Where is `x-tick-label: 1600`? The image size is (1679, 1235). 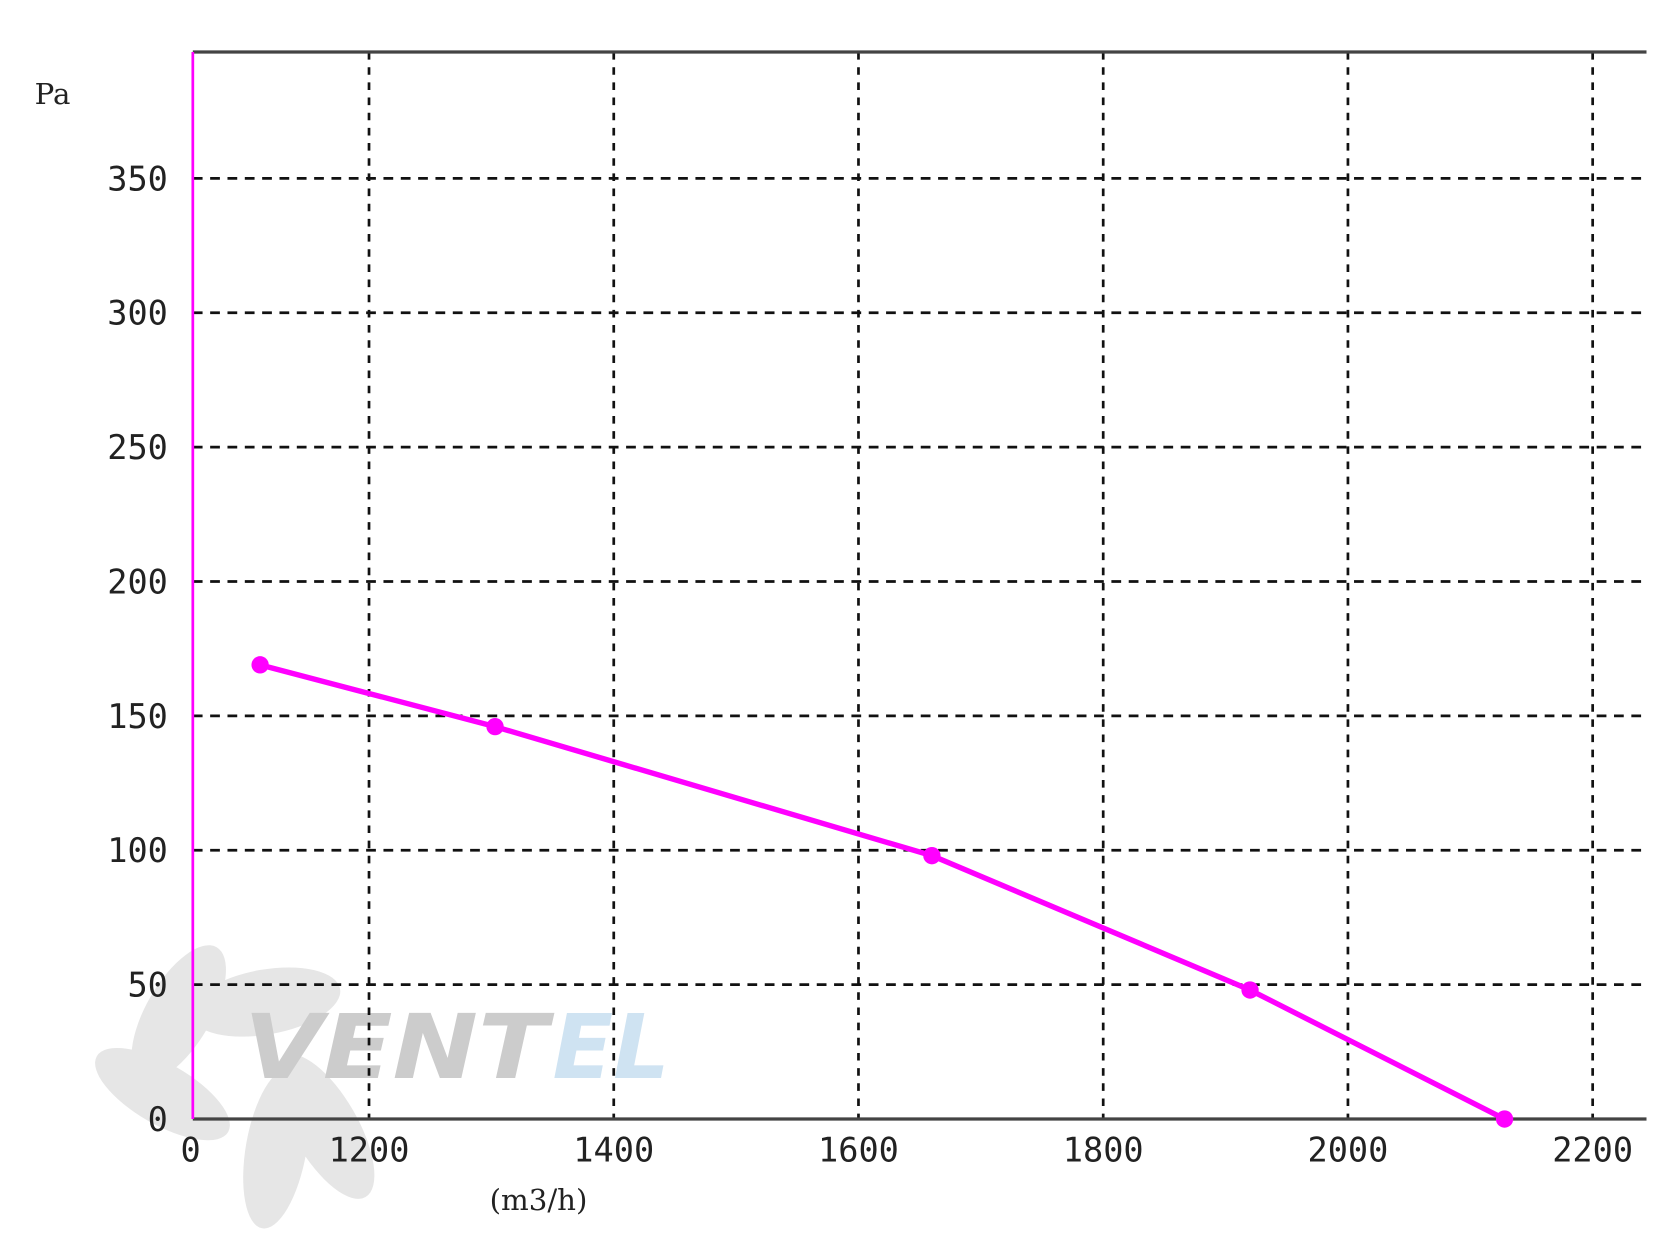
x-tick-label: 1600 is located at coordinates (858, 1149).